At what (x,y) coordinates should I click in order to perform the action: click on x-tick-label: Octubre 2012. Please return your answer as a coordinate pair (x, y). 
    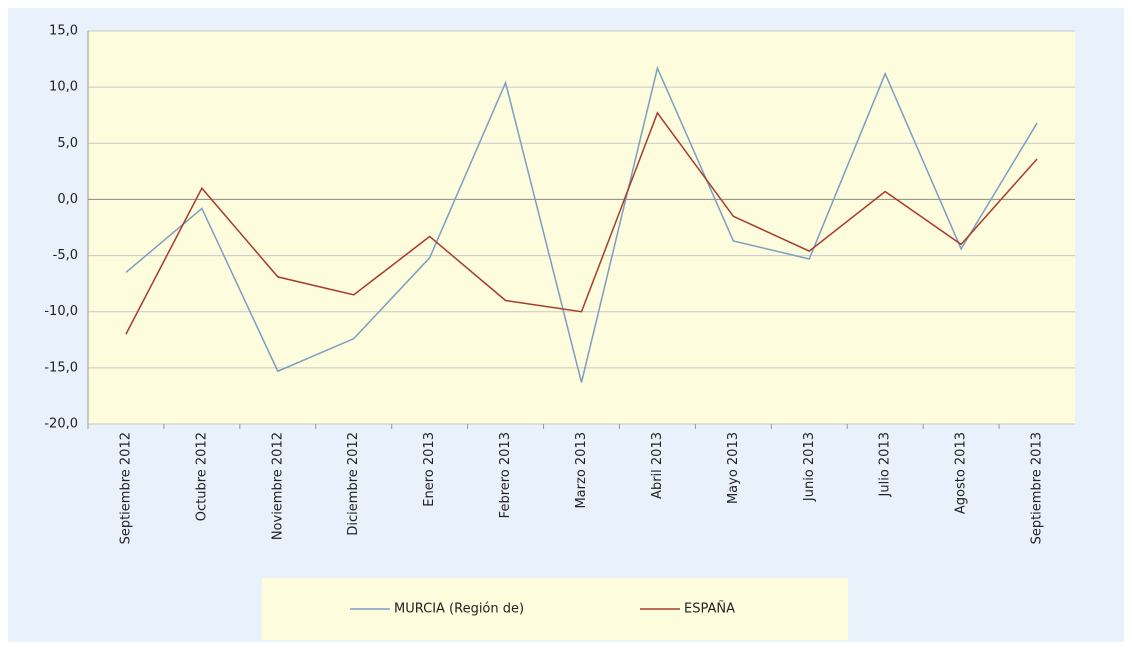
    Looking at the image, I should click on (201, 476).